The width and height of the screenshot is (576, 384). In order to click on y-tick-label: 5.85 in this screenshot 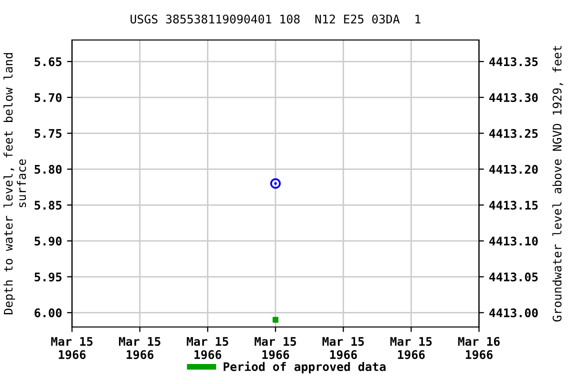, I will do `click(48, 205)`.